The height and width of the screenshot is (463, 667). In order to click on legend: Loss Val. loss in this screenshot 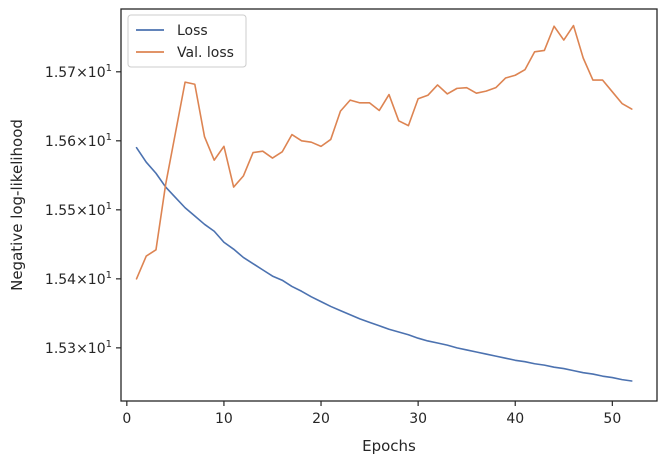, I will do `click(187, 41)`.